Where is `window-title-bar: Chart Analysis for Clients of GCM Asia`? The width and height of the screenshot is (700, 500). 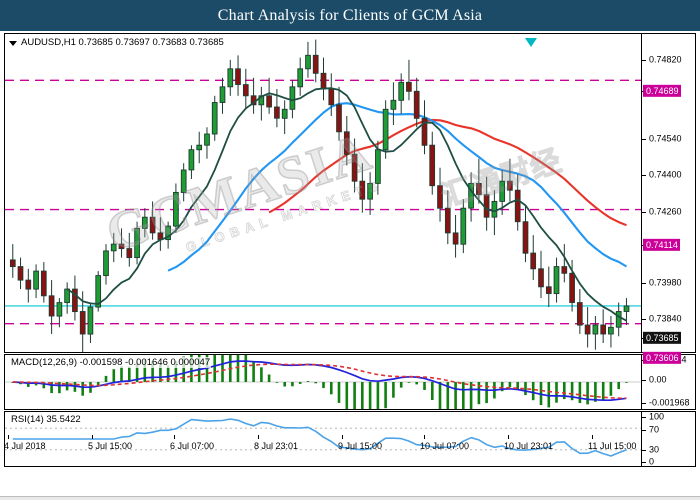 window-title-bar: Chart Analysis for Clients of GCM Asia is located at coordinates (350, 15).